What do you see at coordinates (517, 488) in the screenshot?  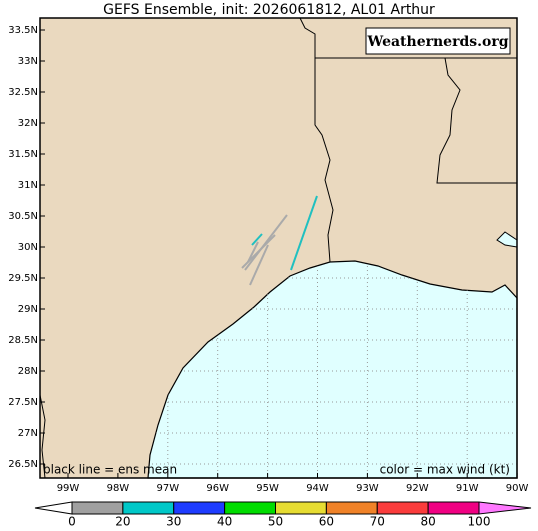 I see `lon-label: 90W` at bounding box center [517, 488].